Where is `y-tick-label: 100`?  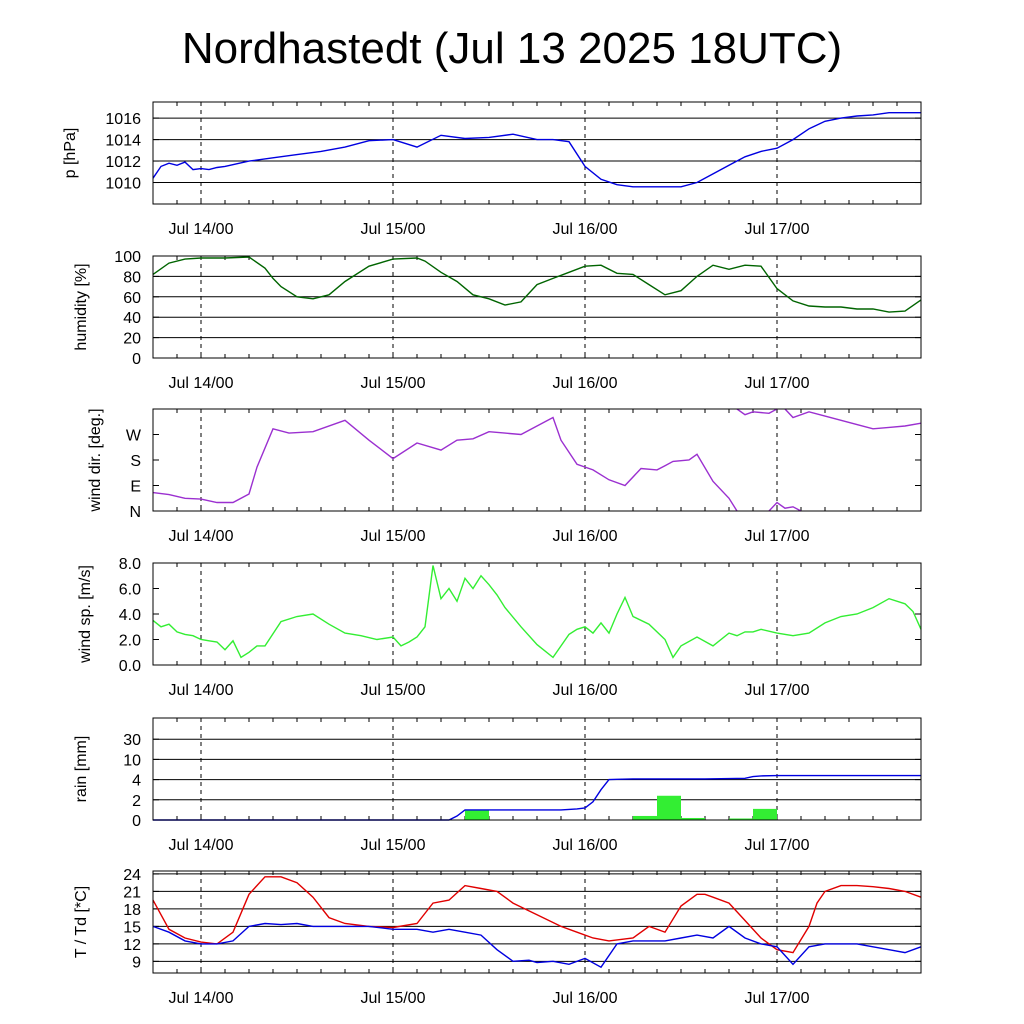
y-tick-label: 100 is located at coordinates (127, 257).